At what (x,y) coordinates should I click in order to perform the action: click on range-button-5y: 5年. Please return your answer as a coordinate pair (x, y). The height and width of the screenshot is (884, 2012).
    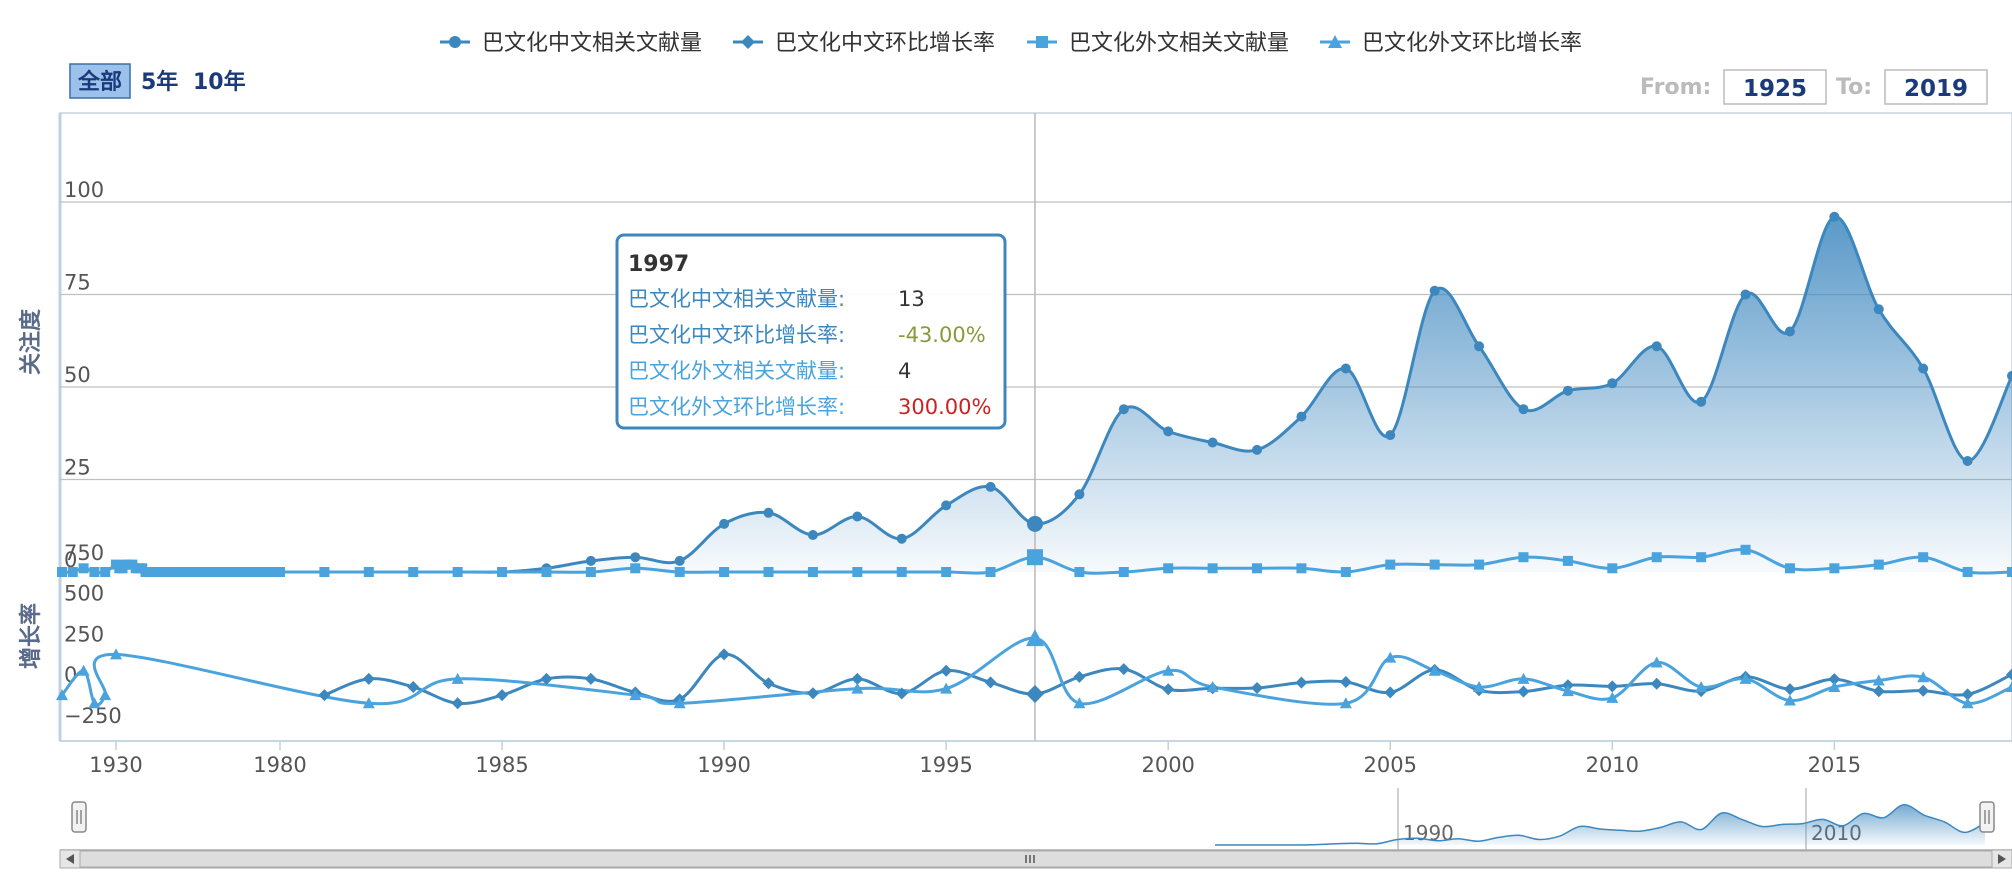
    Looking at the image, I should click on (159, 82).